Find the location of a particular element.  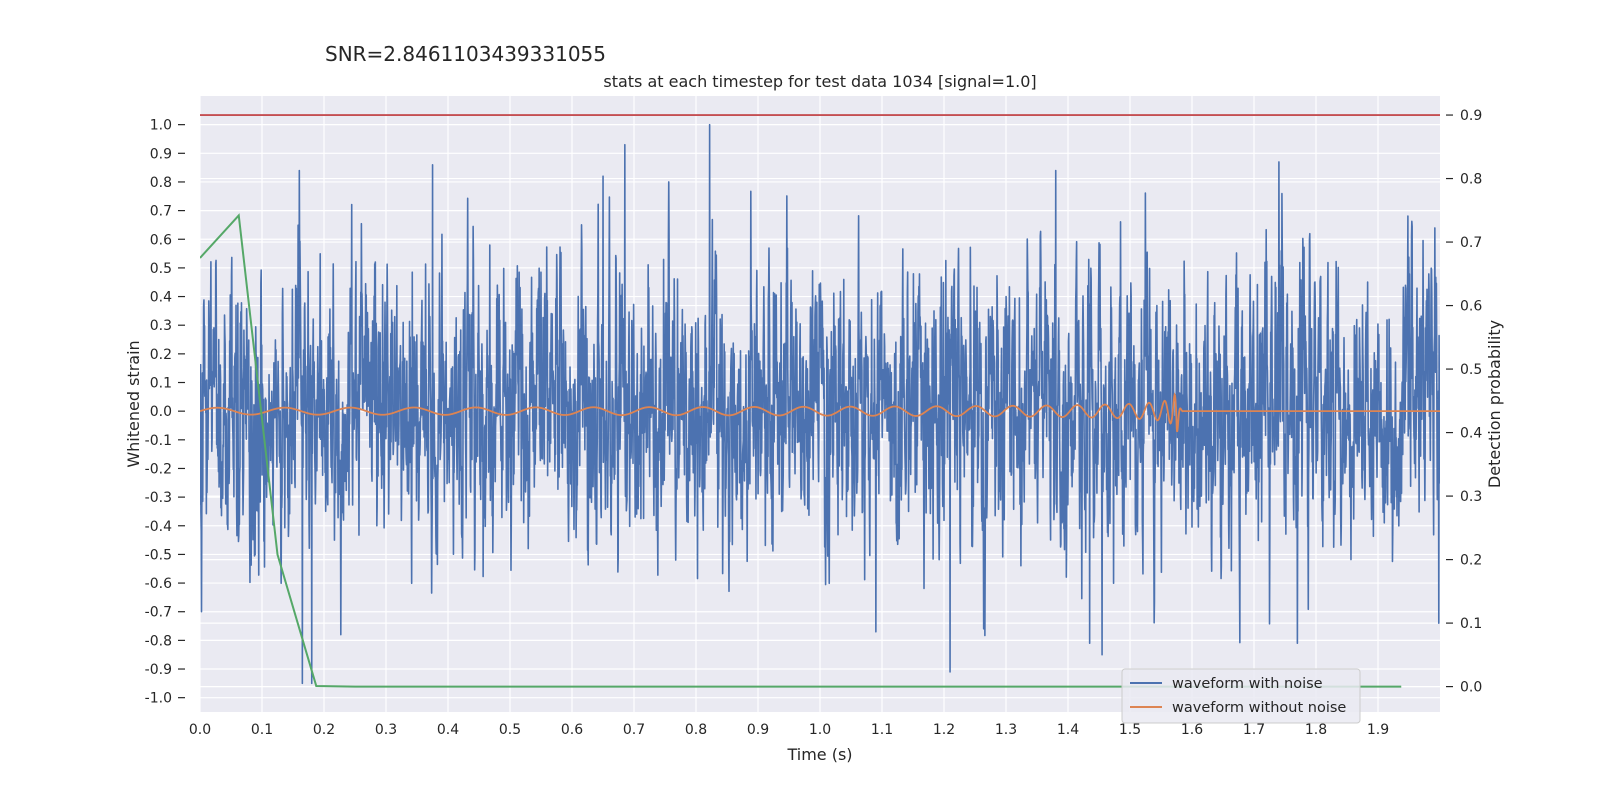

y-tick-label: 0.0 is located at coordinates (161, 412).